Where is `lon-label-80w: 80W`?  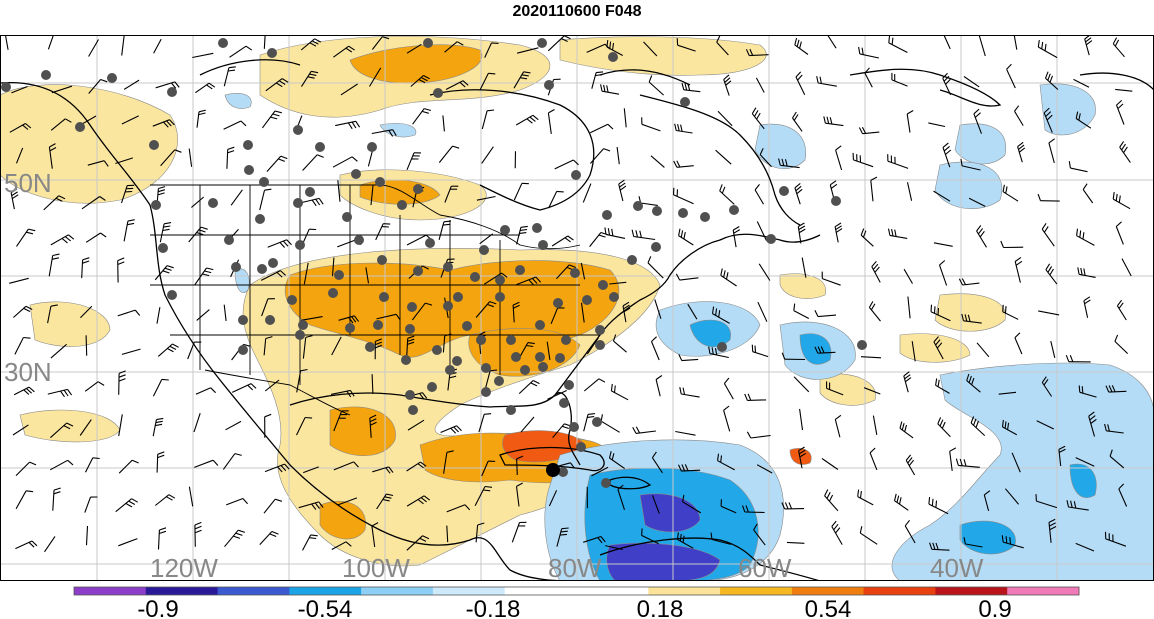 lon-label-80w: 80W is located at coordinates (575, 567).